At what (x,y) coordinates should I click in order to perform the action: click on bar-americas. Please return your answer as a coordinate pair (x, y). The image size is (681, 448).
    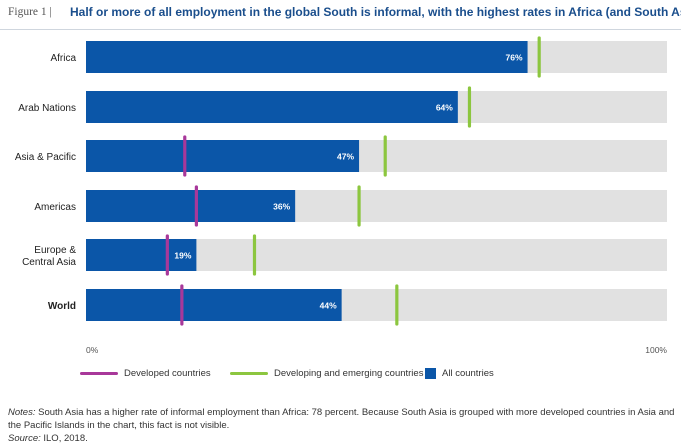
    Looking at the image, I should click on (191, 206).